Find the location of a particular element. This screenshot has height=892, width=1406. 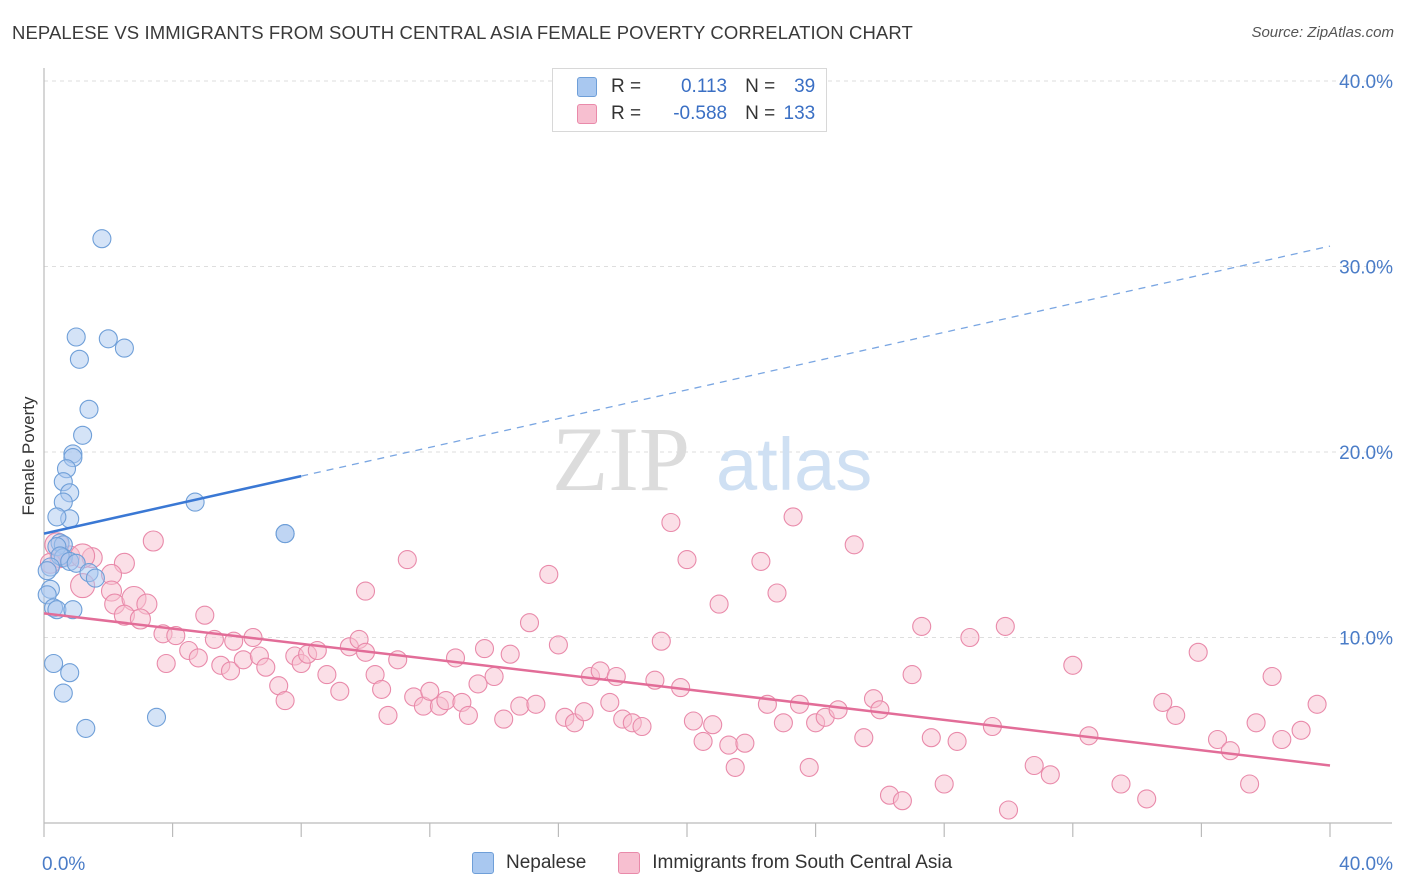

legend-r-value: 0.113 is located at coordinates (704, 86).